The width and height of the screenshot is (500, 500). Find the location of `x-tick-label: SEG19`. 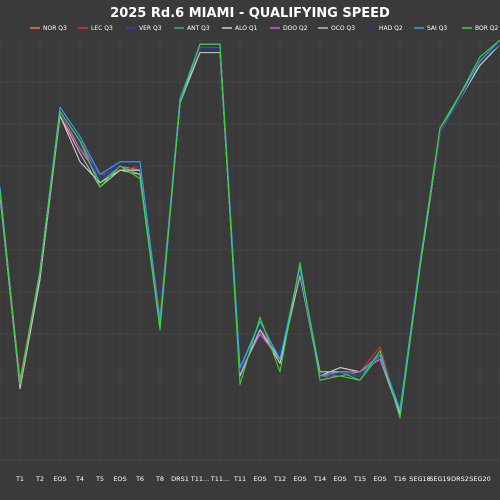

x-tick-label: SEG19 is located at coordinates (440, 479).